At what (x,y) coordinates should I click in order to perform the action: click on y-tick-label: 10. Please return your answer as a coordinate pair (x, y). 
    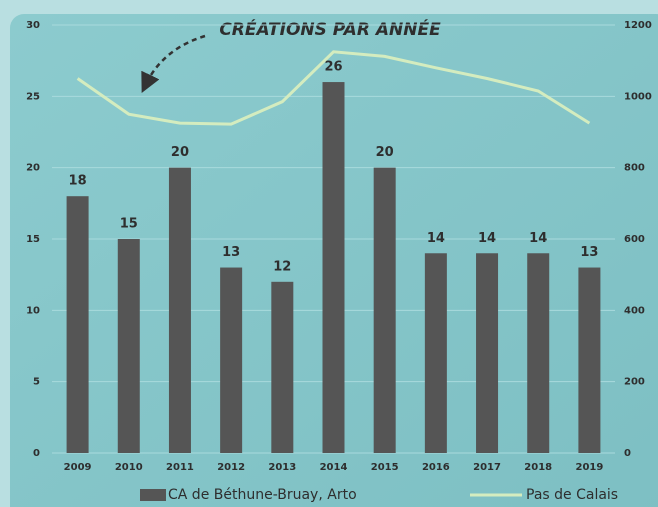
    Looking at the image, I should click on (33, 310).